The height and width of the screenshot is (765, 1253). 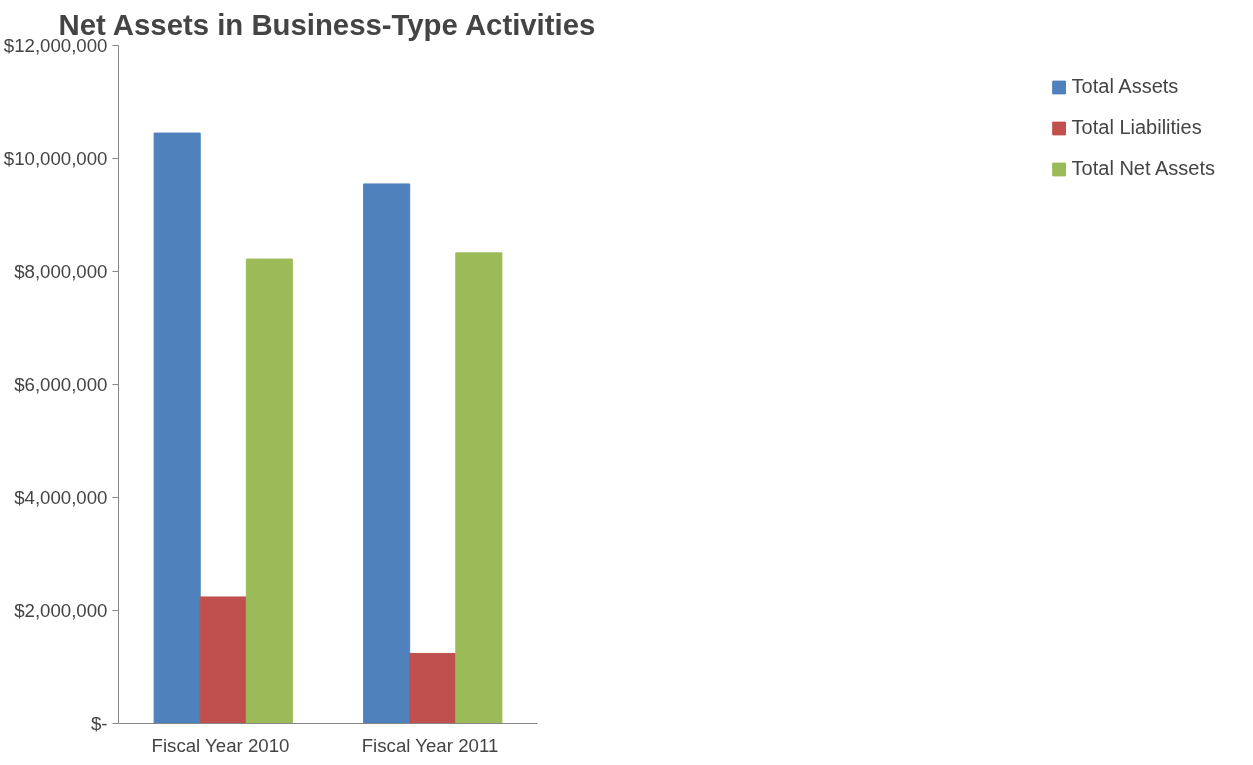 I want to click on y-tick-label: $-, so click(x=99, y=723).